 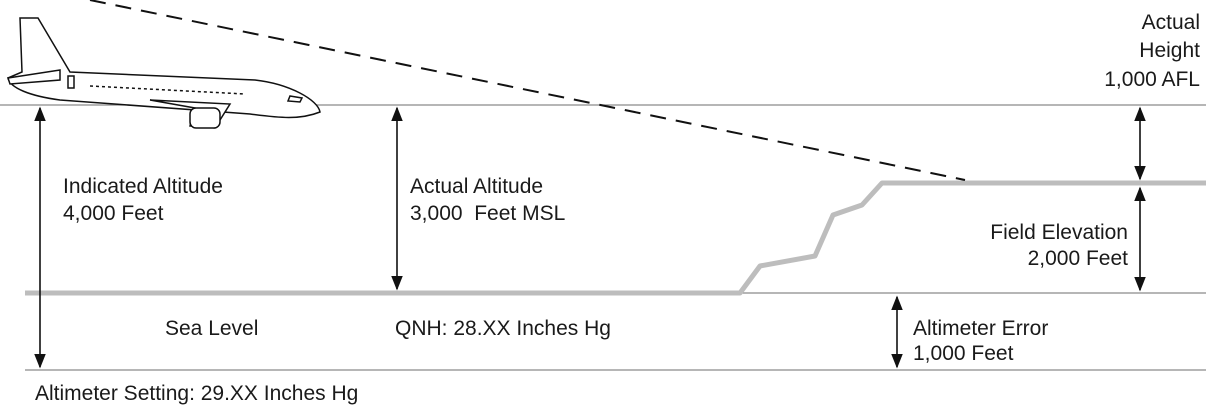 What do you see at coordinates (963, 353) in the screenshot?
I see `label: 1,000 Feet` at bounding box center [963, 353].